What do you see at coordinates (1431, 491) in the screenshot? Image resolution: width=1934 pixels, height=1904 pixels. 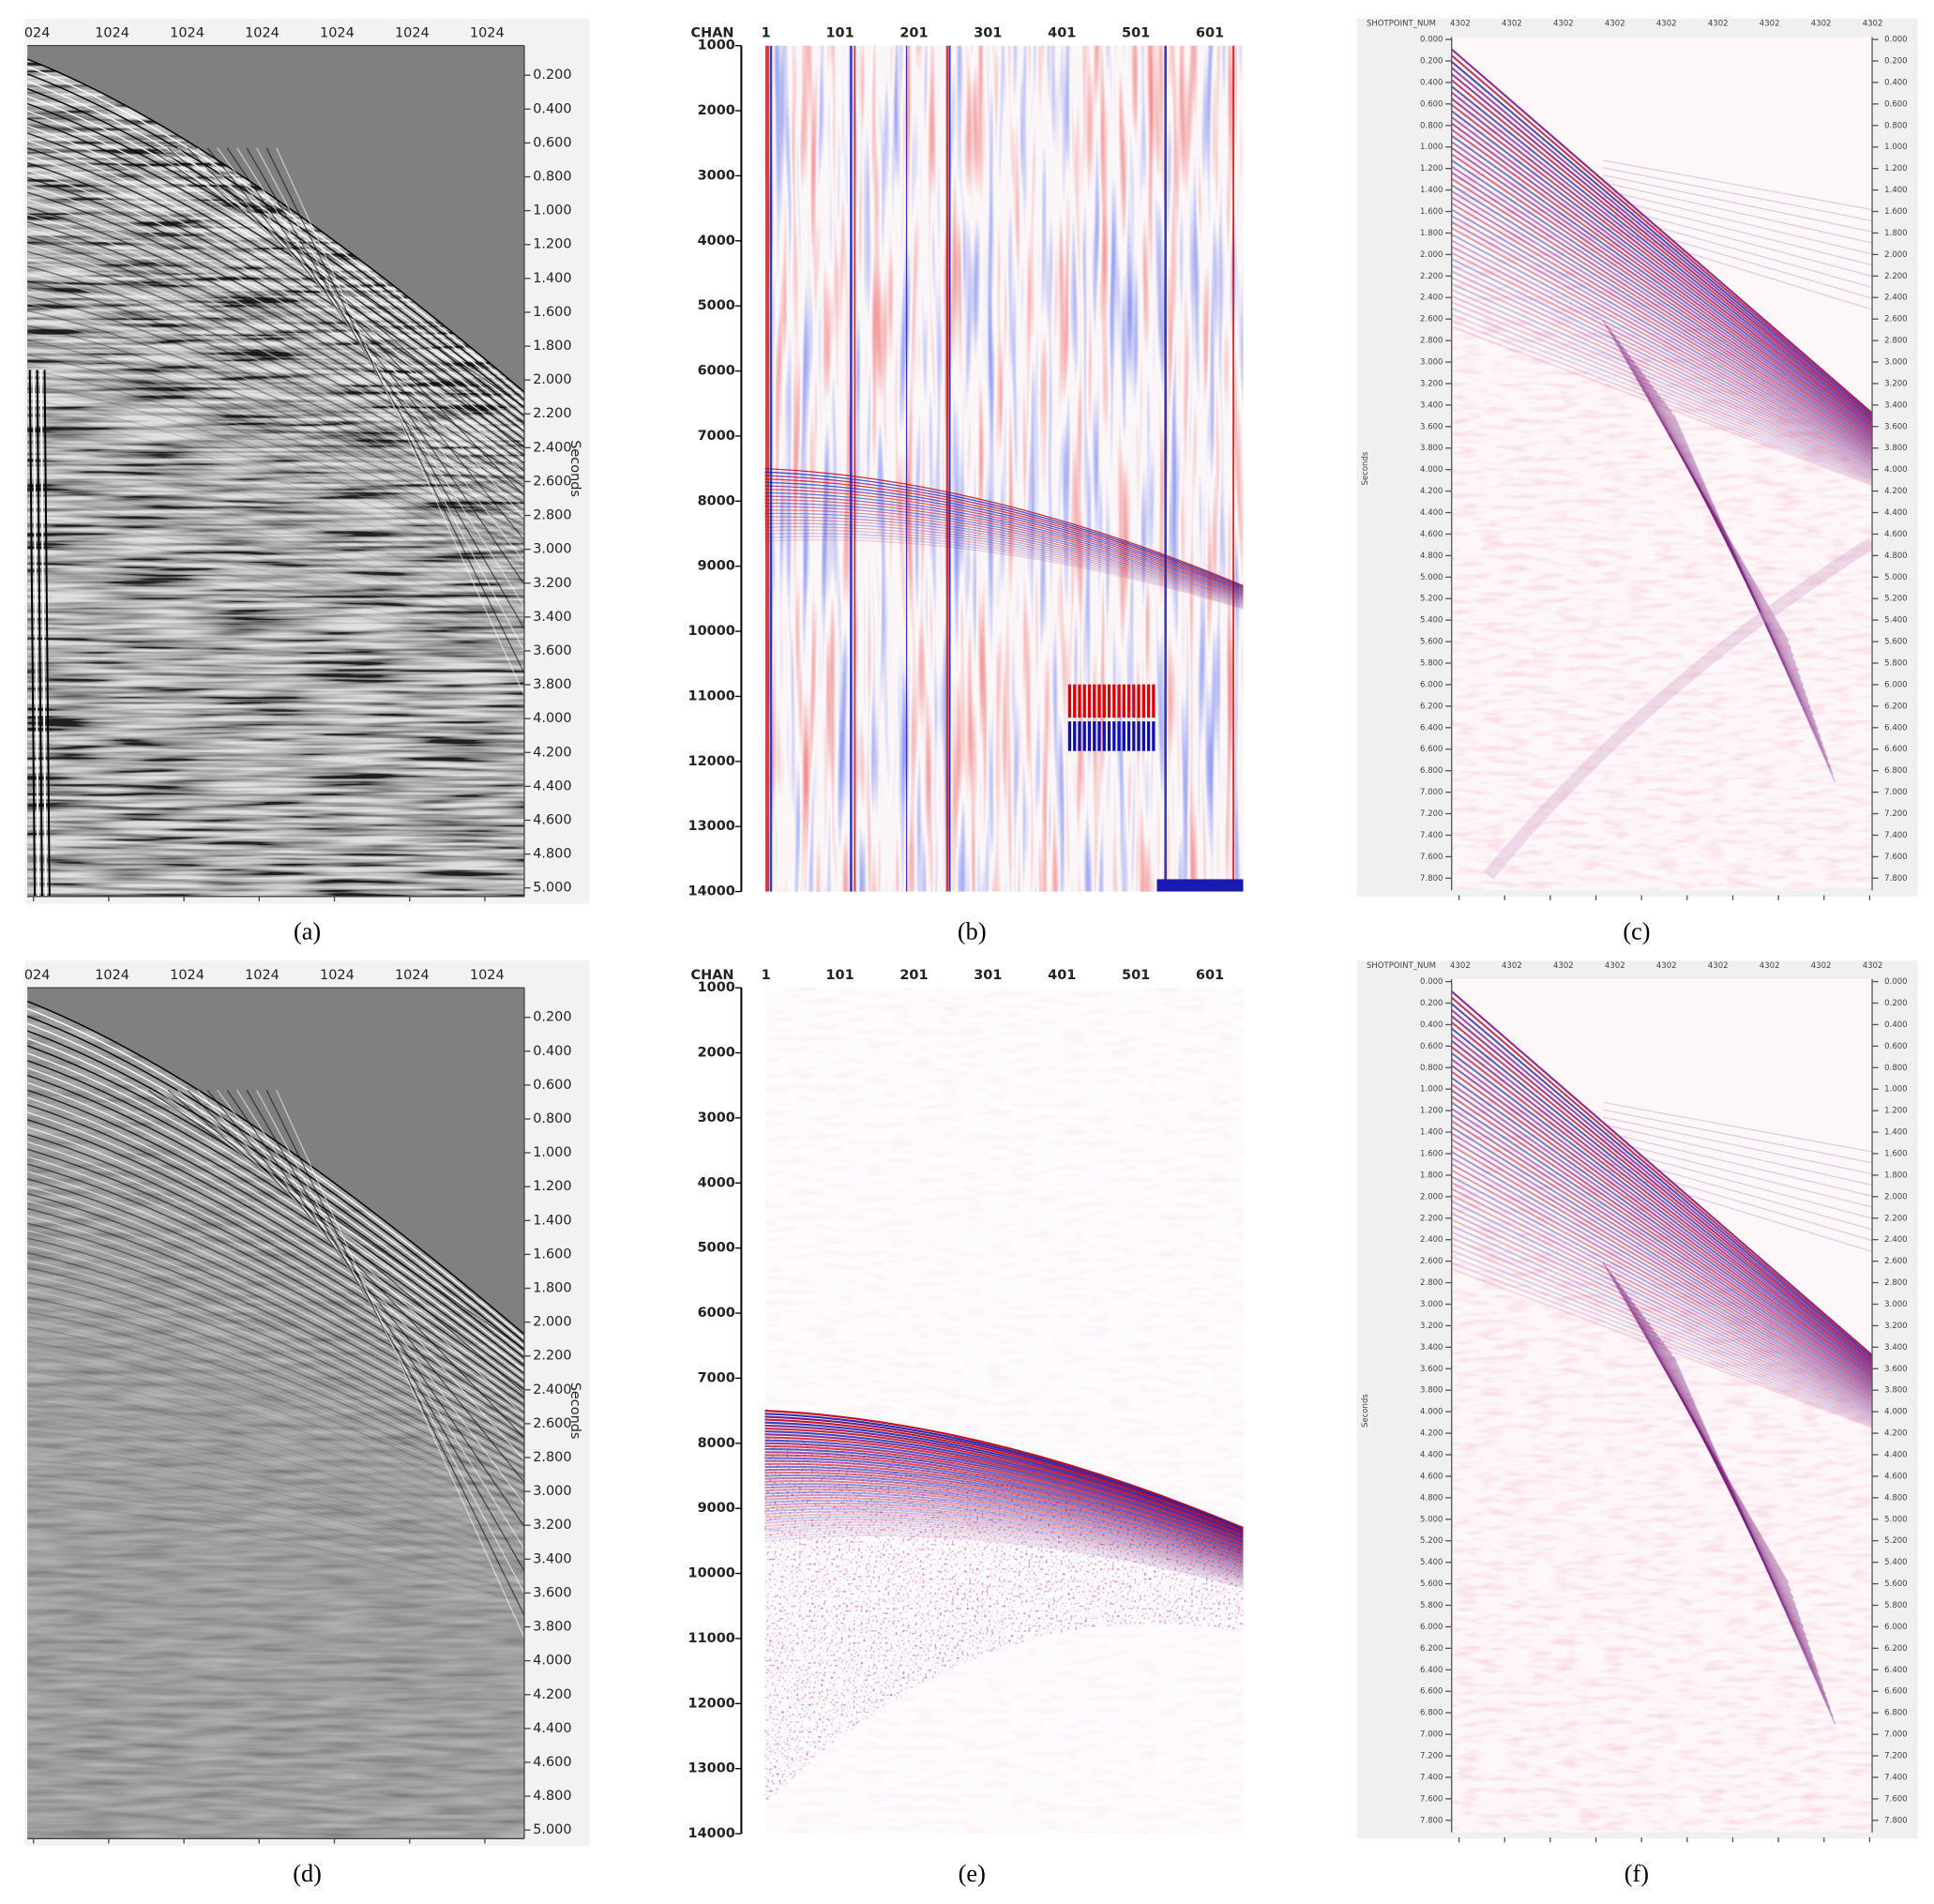 I see `left-tick-label: 4.200` at bounding box center [1431, 491].